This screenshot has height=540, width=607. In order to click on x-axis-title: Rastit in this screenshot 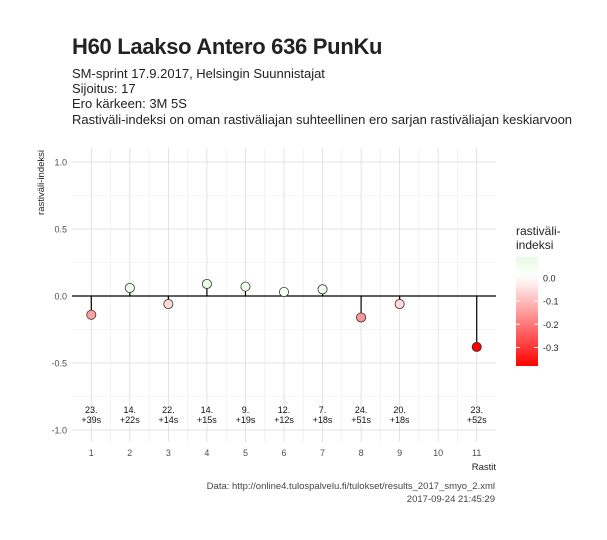, I will do `click(484, 467)`.